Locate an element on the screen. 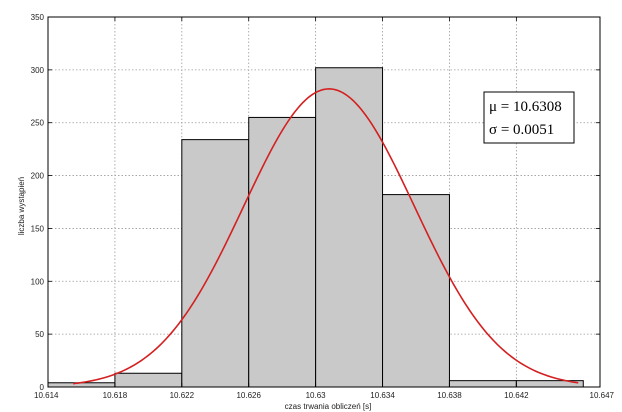  y-tick-label: 350 is located at coordinates (38, 17).